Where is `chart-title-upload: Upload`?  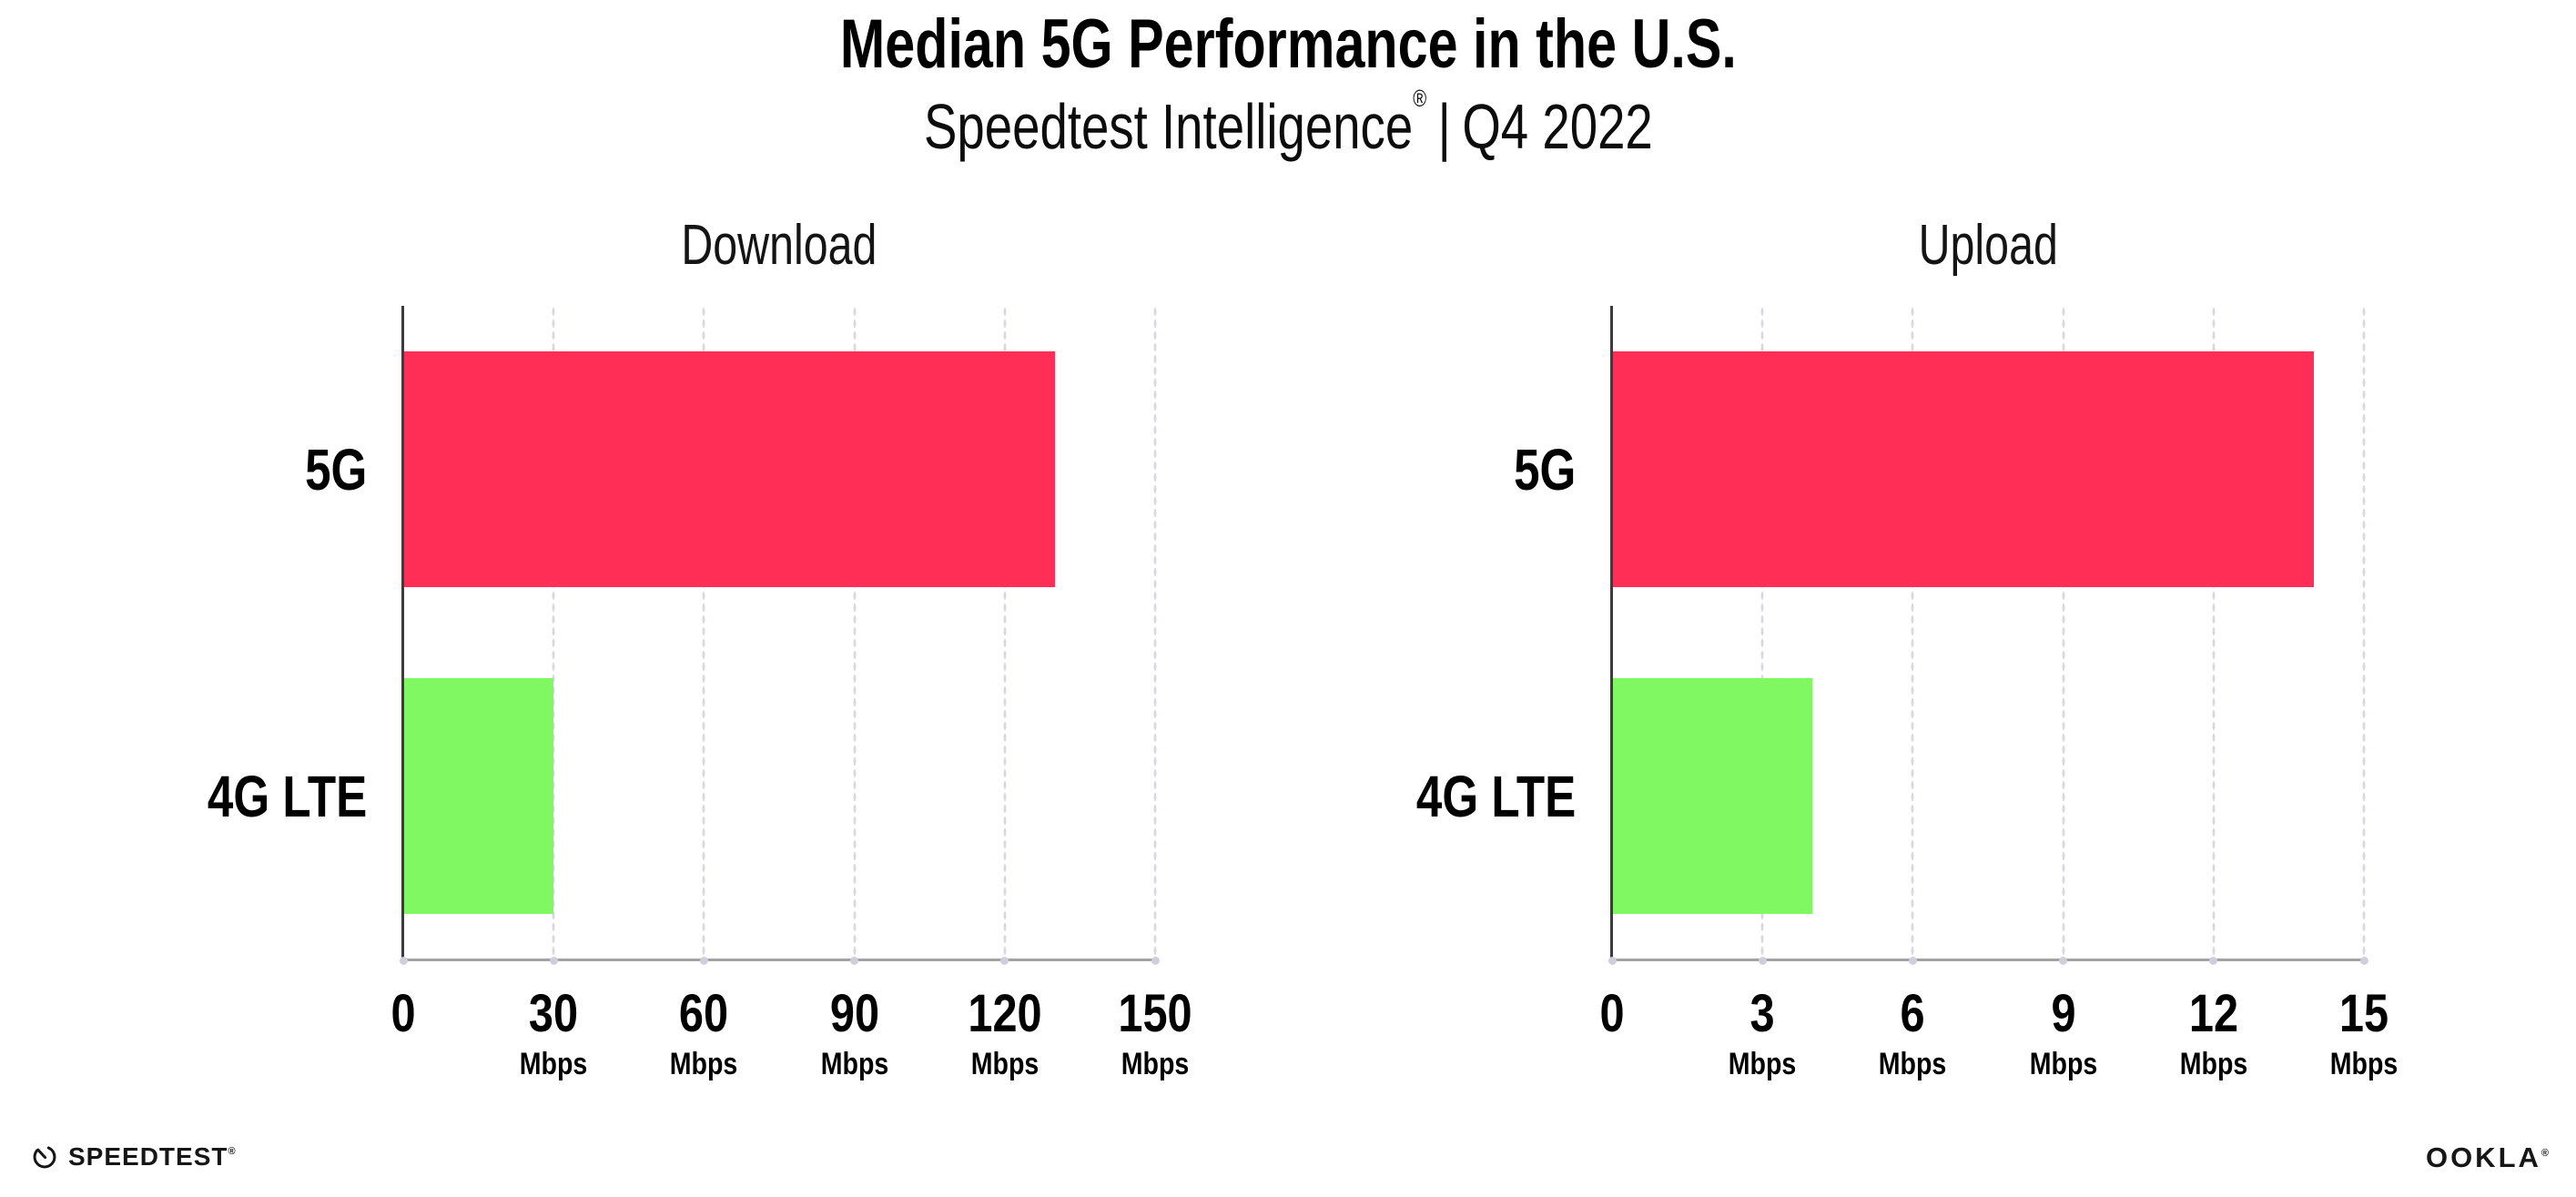
chart-title-upload: Upload is located at coordinates (1988, 246).